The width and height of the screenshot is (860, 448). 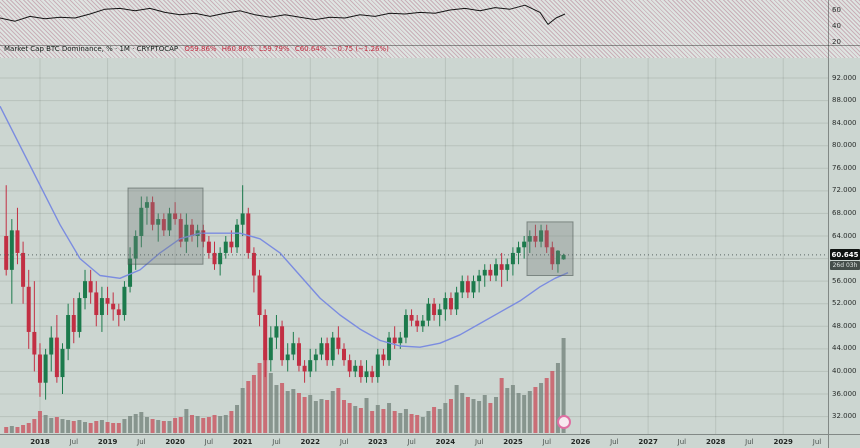 I want to click on indicator-pane, so click(x=414, y=22).